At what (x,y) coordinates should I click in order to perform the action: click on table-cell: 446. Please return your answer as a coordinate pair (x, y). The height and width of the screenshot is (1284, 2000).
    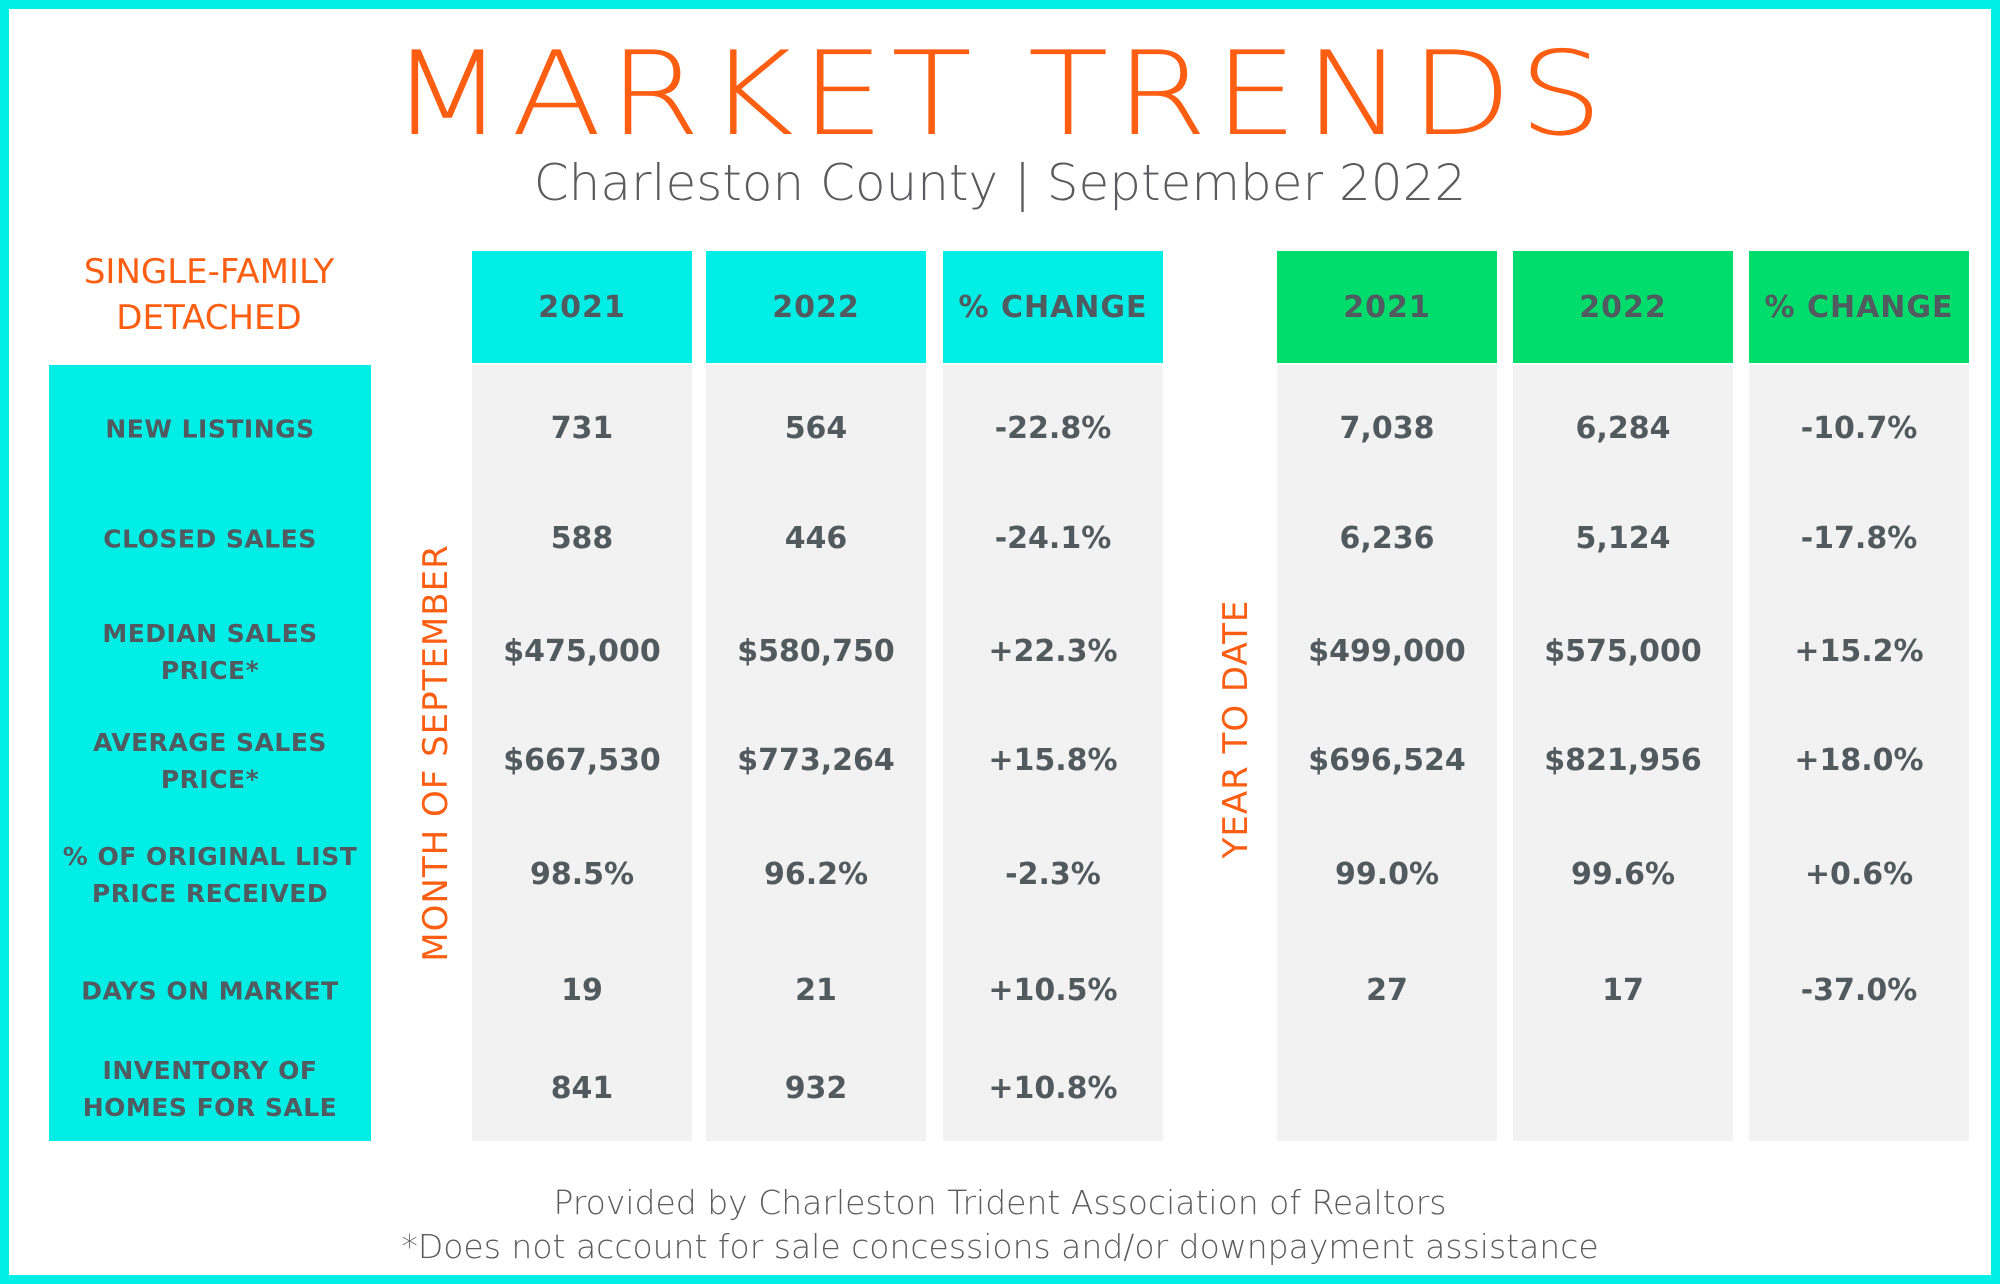
    Looking at the image, I should click on (816, 538).